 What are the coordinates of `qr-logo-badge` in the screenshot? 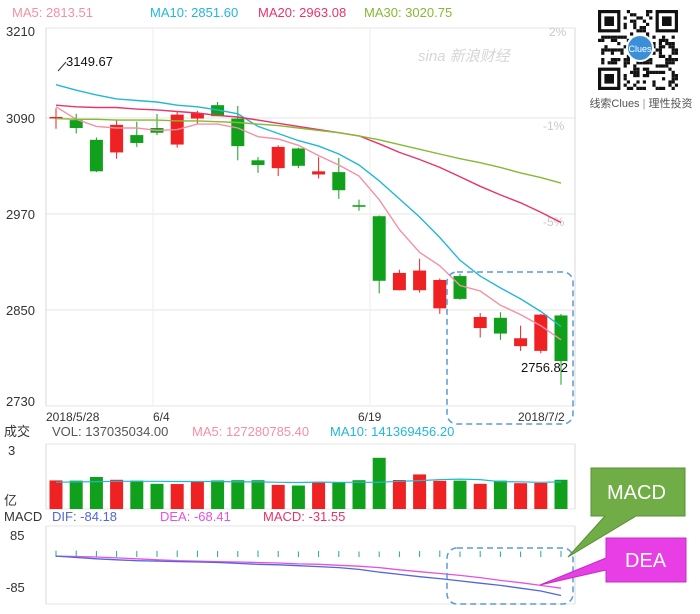 It's located at (640, 48).